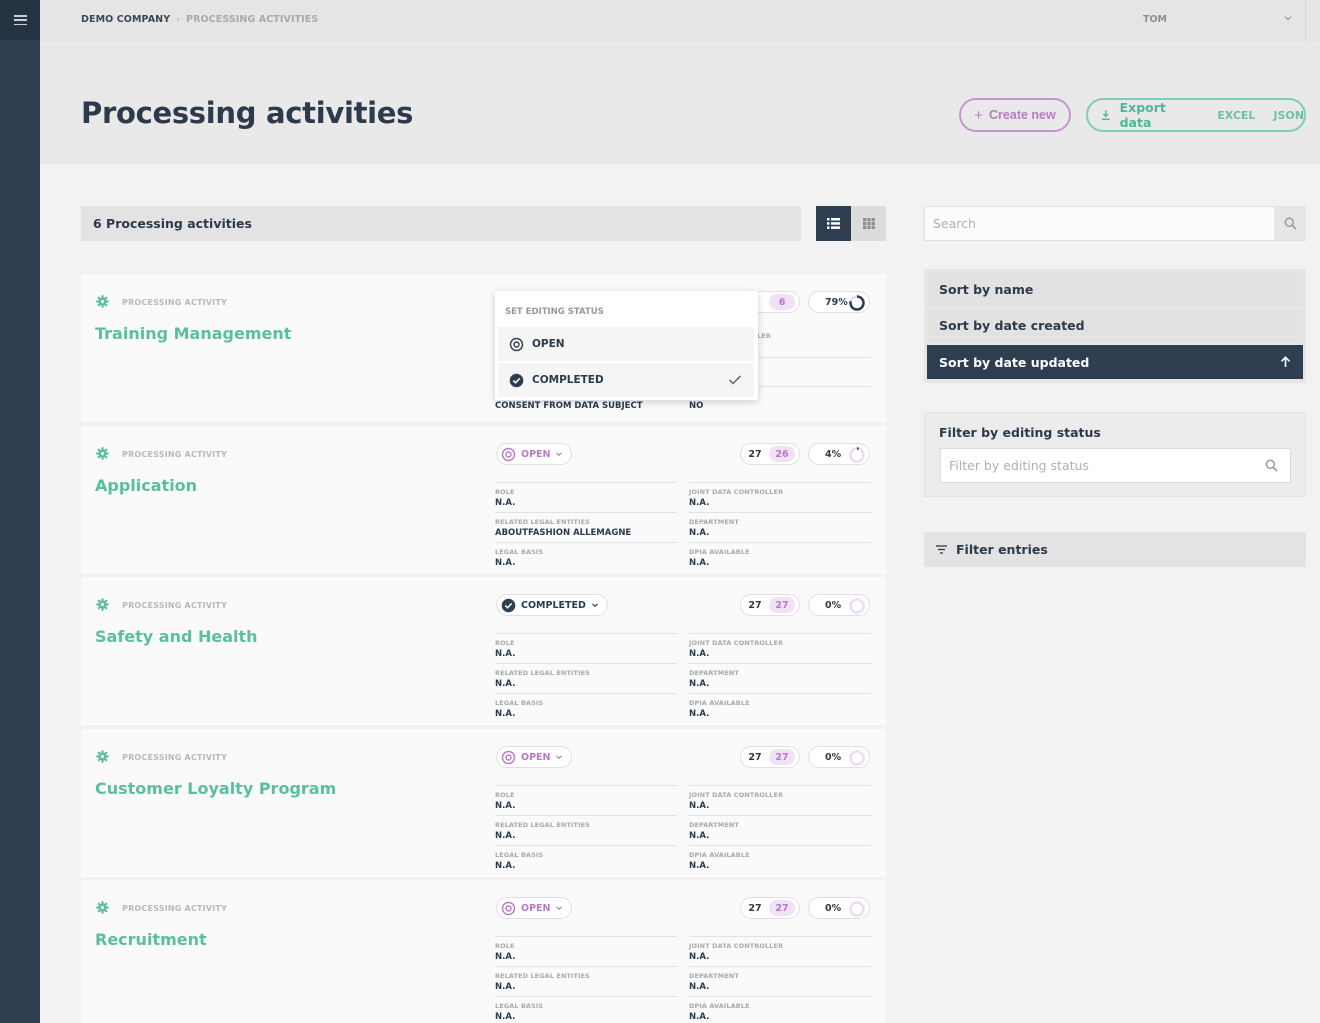 The height and width of the screenshot is (1023, 1320). I want to click on export-data-button: Export data, so click(1142, 115).